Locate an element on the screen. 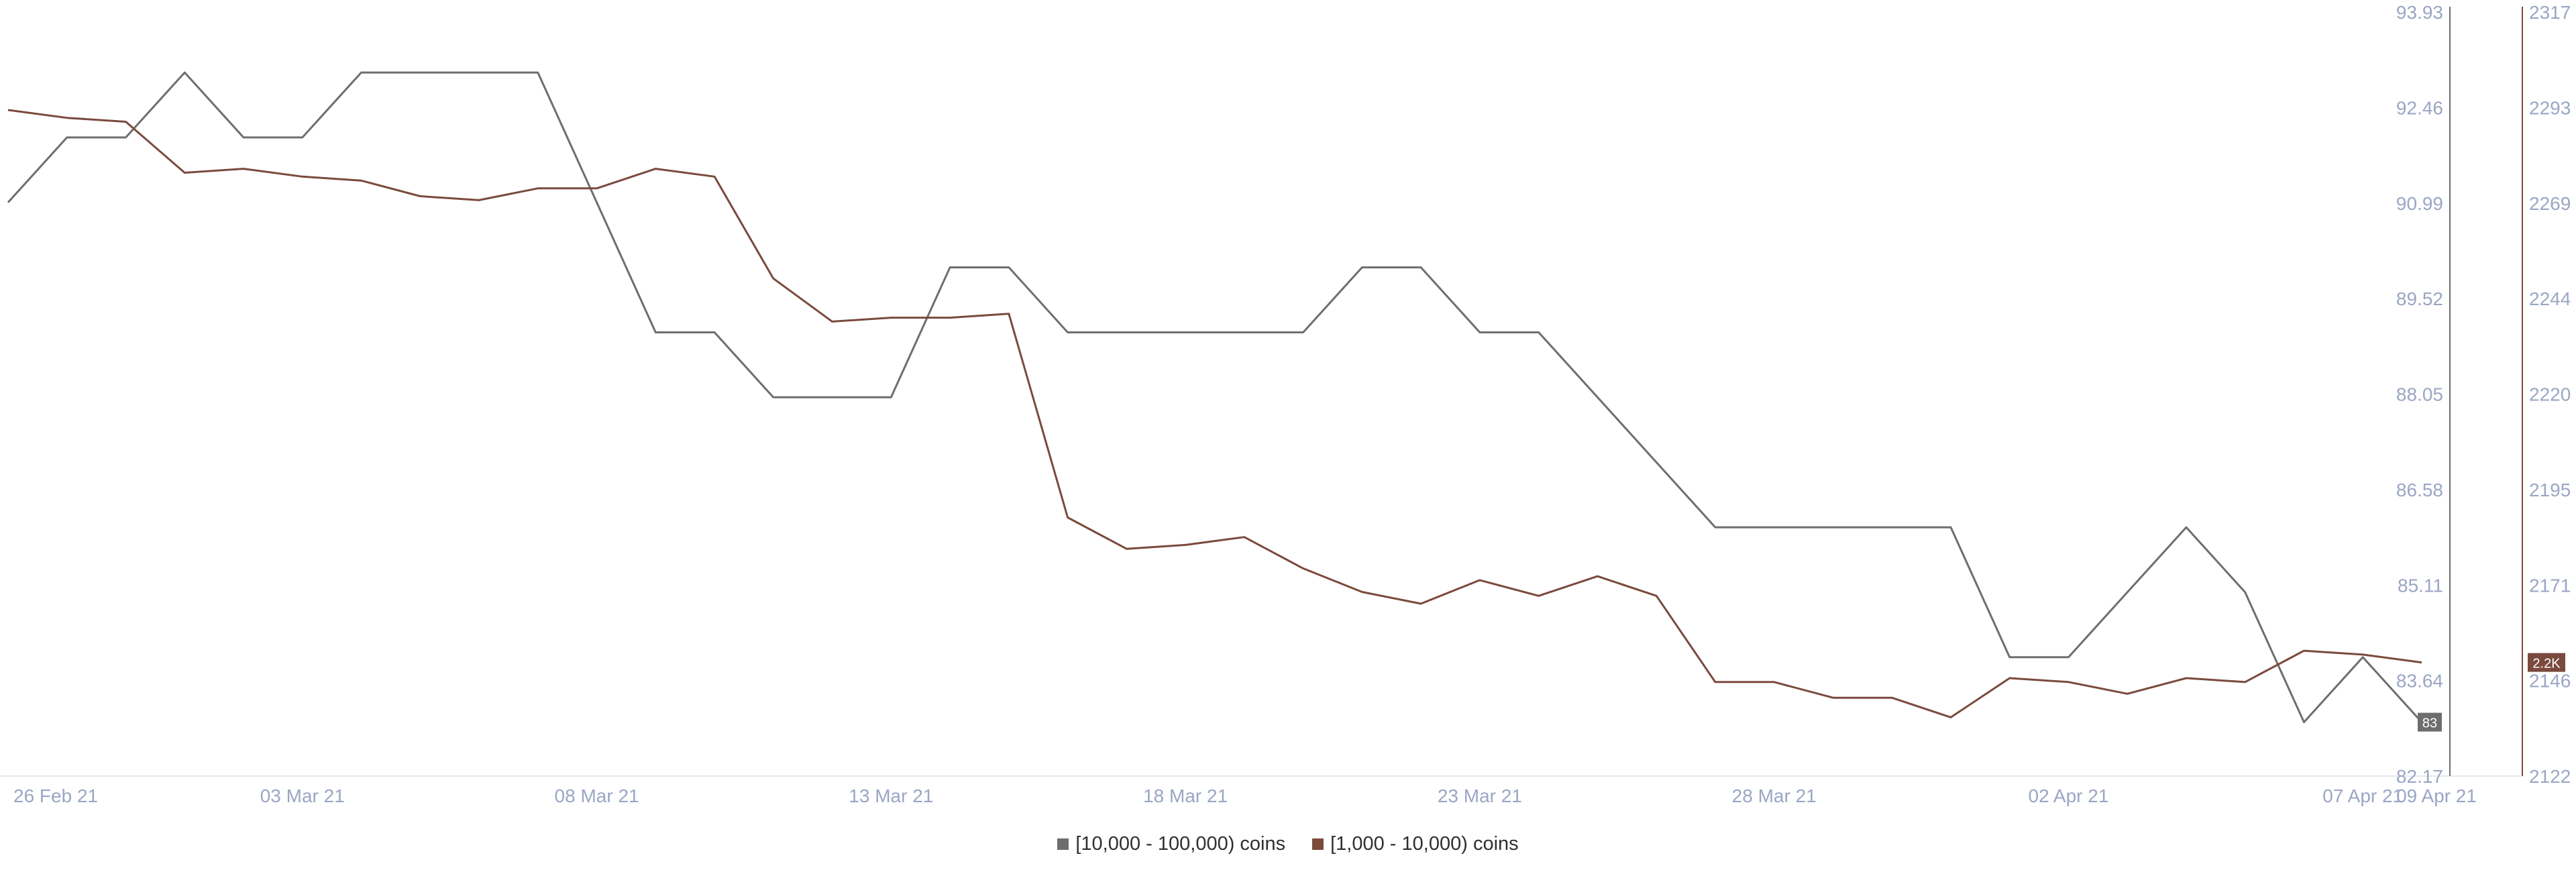 This screenshot has height=872, width=2576. series-end-badge-label: 2.2K is located at coordinates (2546, 664).